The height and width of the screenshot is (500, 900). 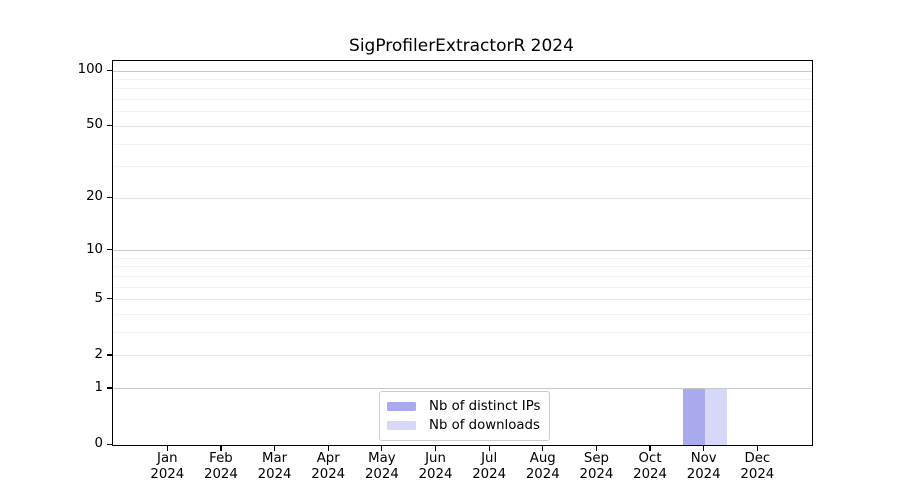 What do you see at coordinates (401, 406) in the screenshot?
I see `legend-swatch-distinct-ips` at bounding box center [401, 406].